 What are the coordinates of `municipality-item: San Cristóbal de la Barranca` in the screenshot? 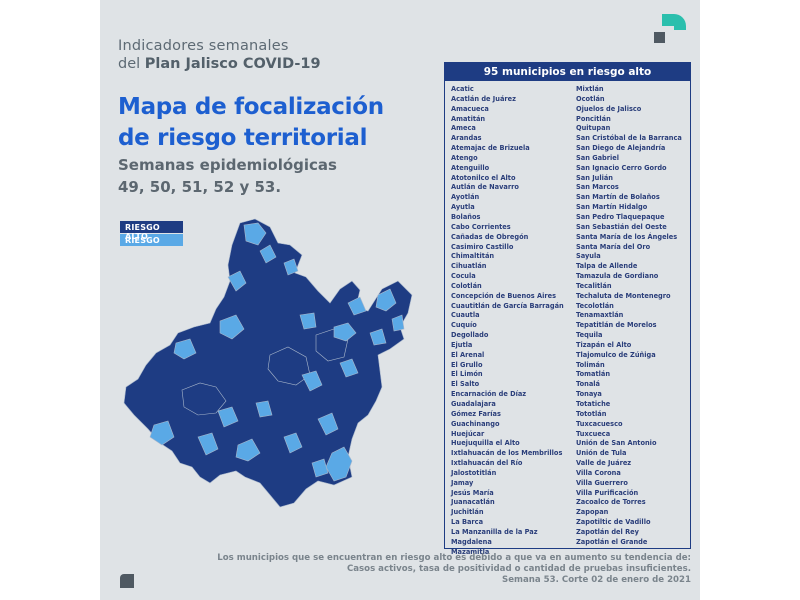 It's located at (629, 138).